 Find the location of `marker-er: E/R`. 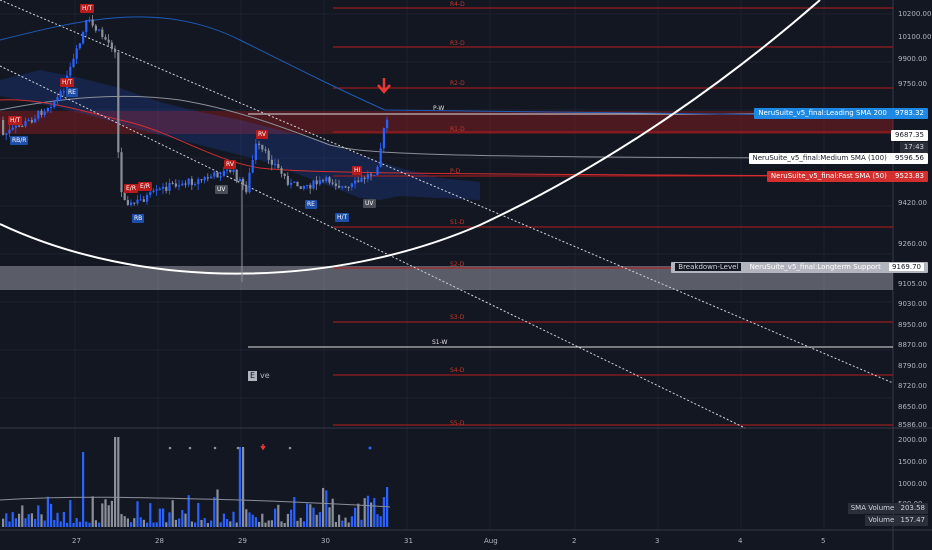

marker-er: E/R is located at coordinates (131, 188).